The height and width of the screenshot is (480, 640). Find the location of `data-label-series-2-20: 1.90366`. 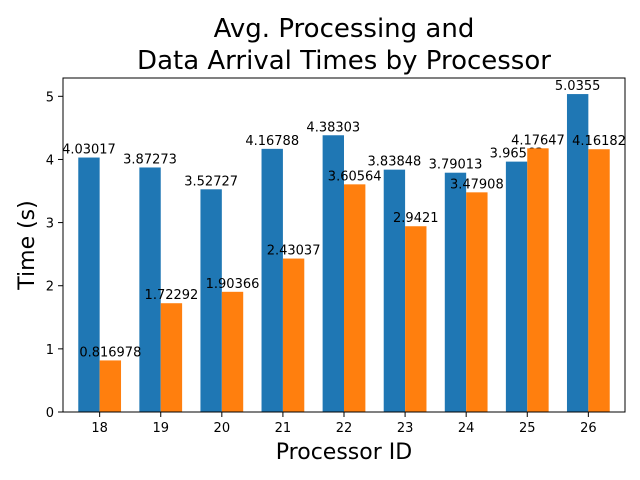

data-label-series-2-20: 1.90366 is located at coordinates (233, 284).